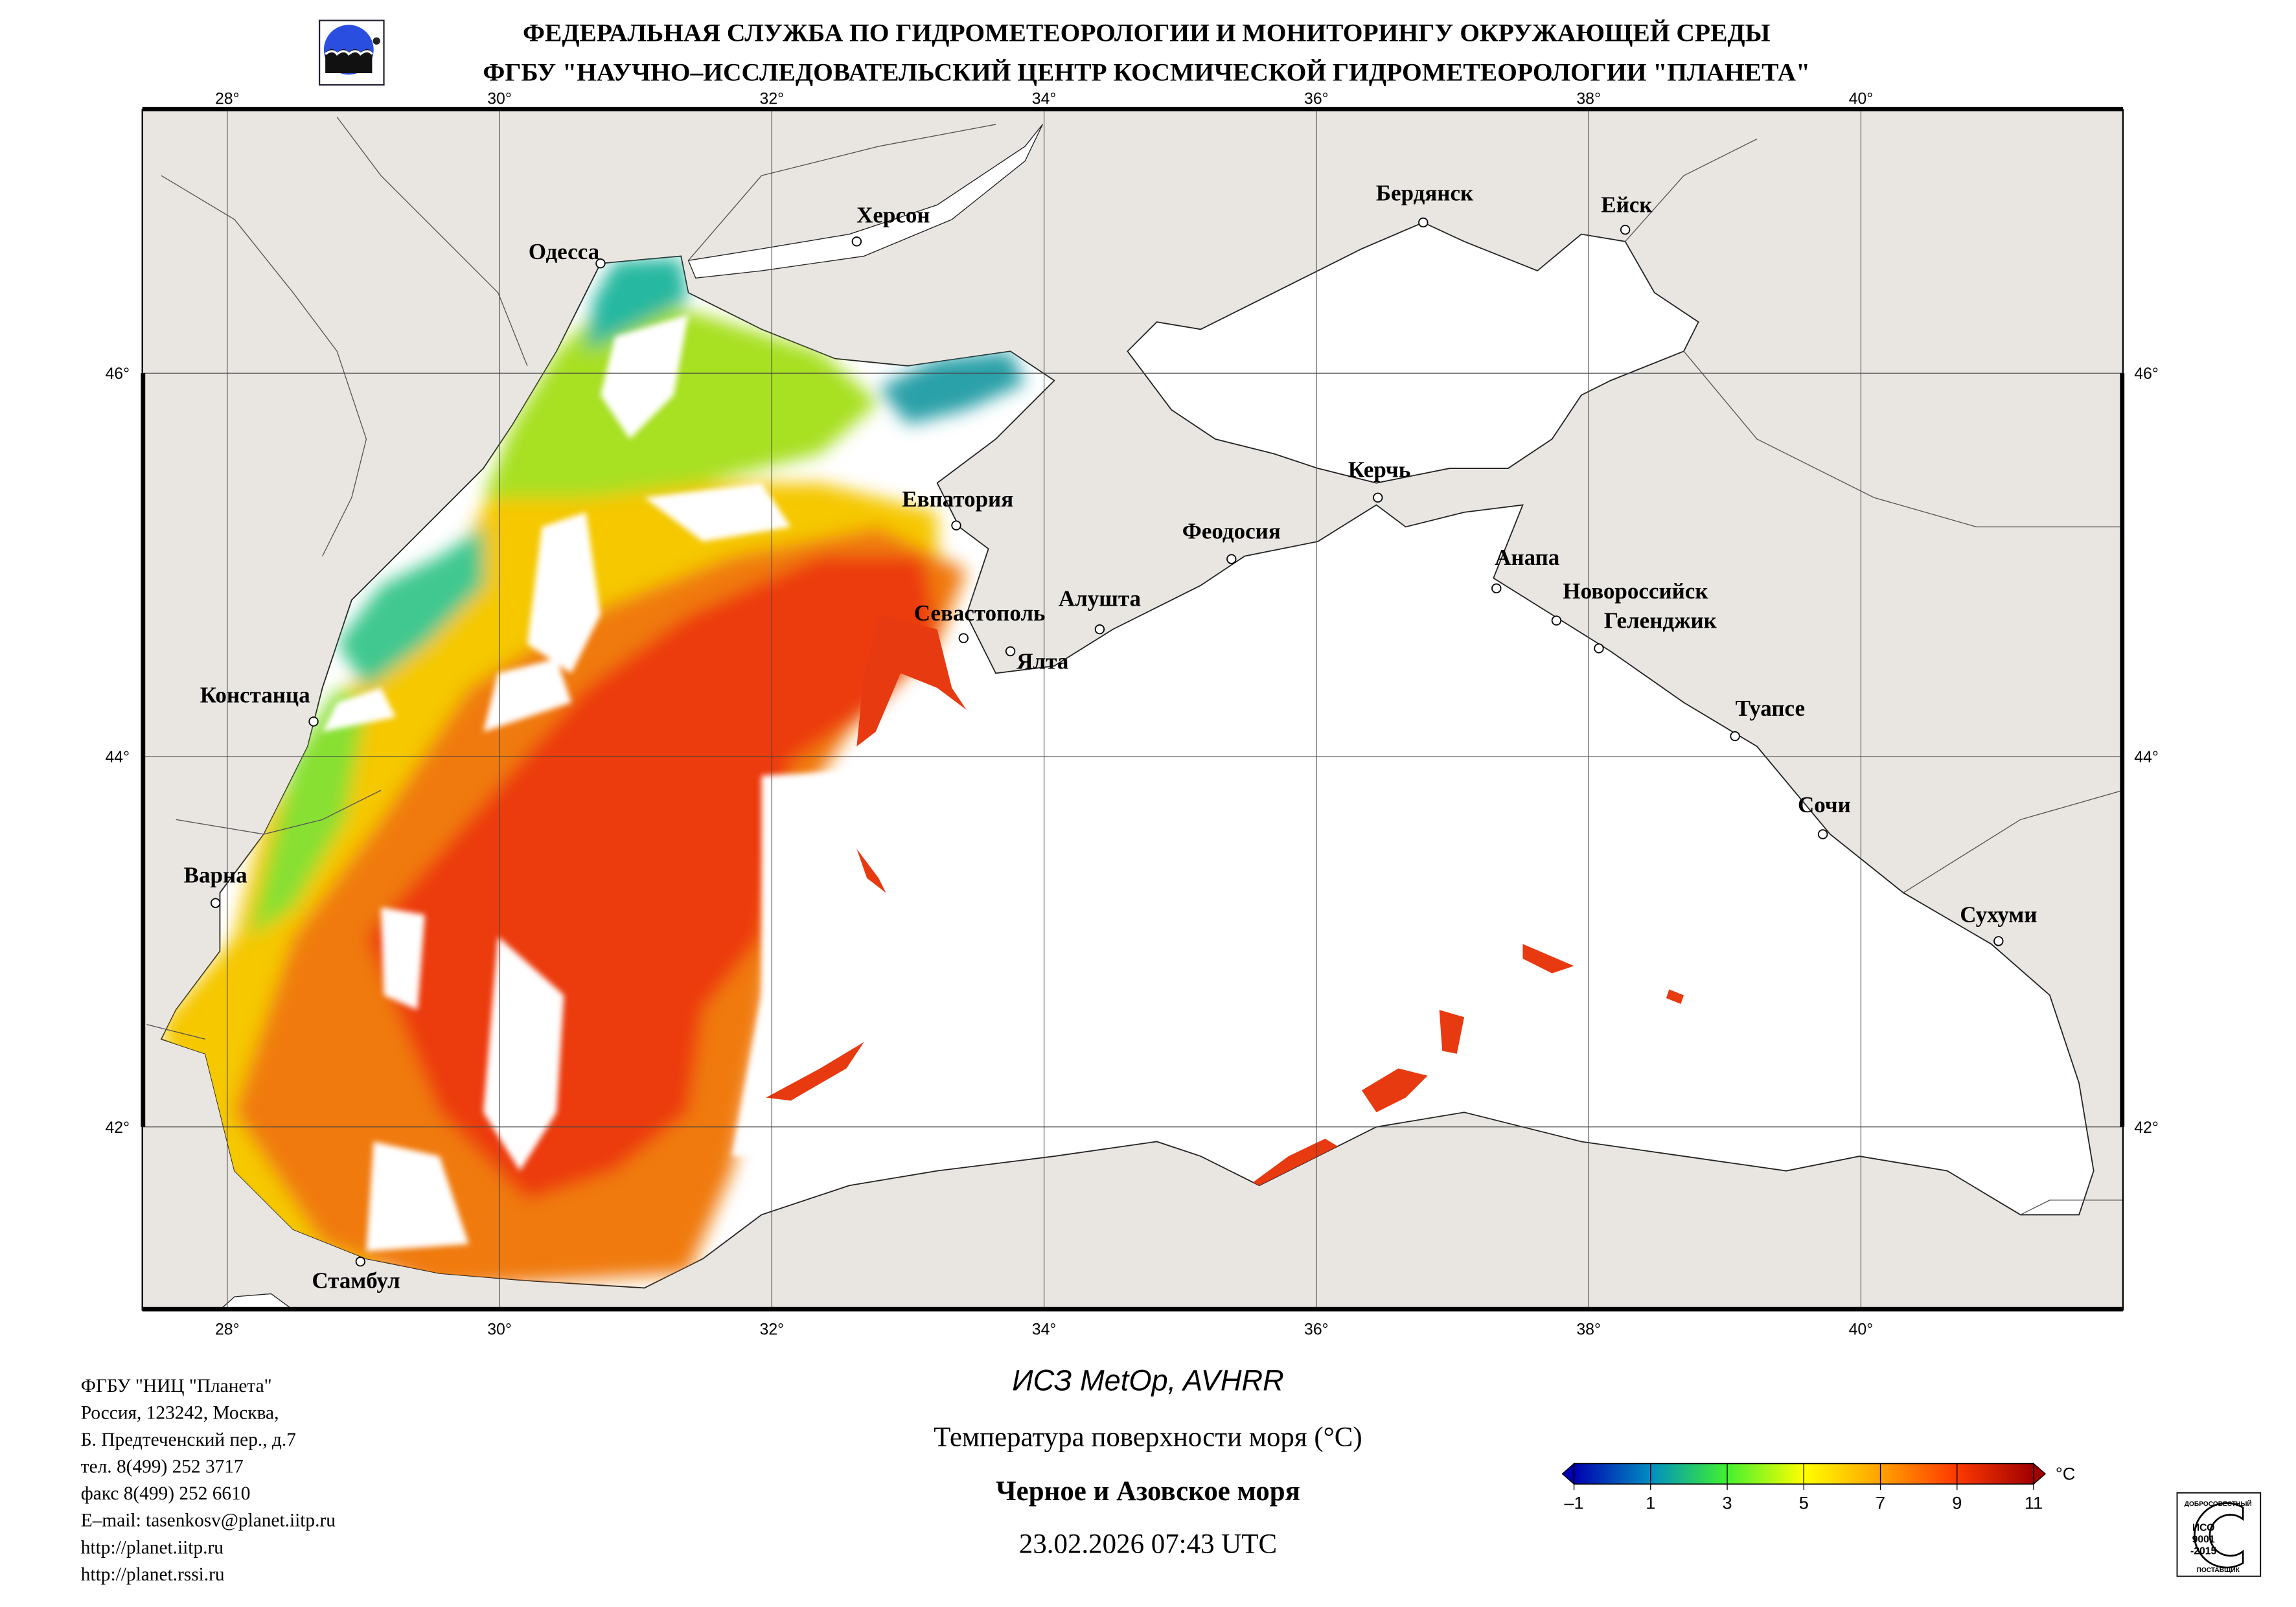 The width and height of the screenshot is (2296, 1607). Describe the element at coordinates (1650, 1503) in the screenshot. I see `colorbar-tick-label: 1` at that location.